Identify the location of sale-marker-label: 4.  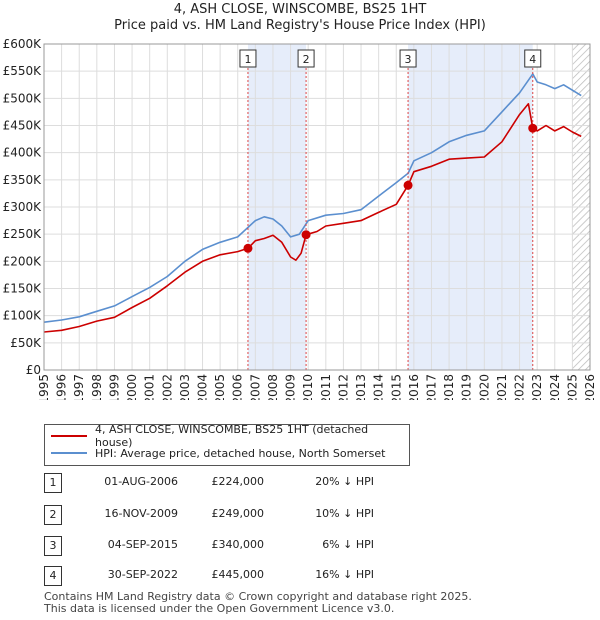
(532, 59).